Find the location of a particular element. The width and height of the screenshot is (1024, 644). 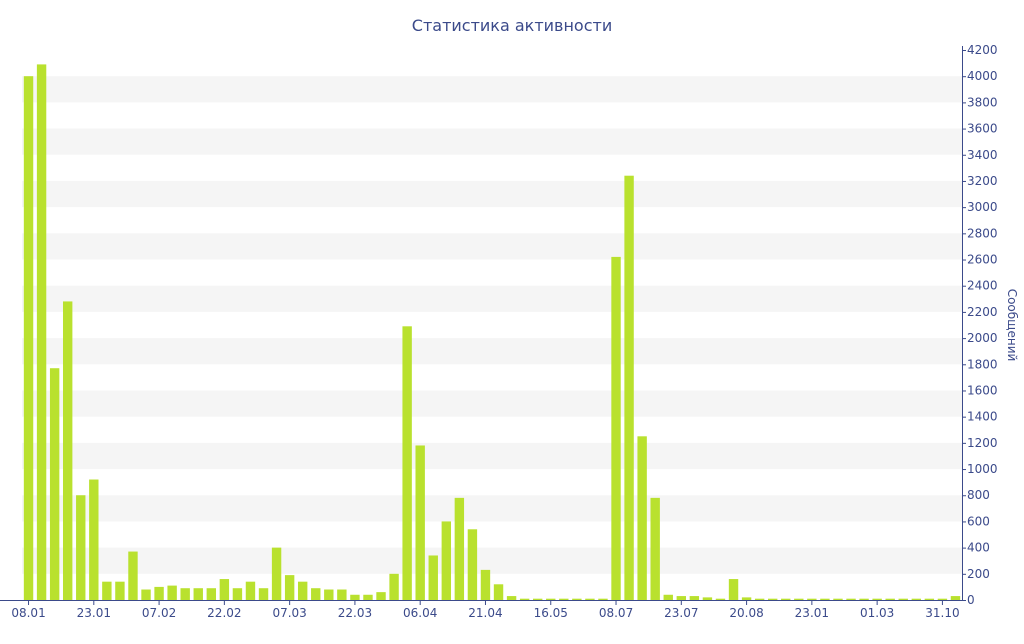

y-tick-label: 3400 is located at coordinates (982, 155).